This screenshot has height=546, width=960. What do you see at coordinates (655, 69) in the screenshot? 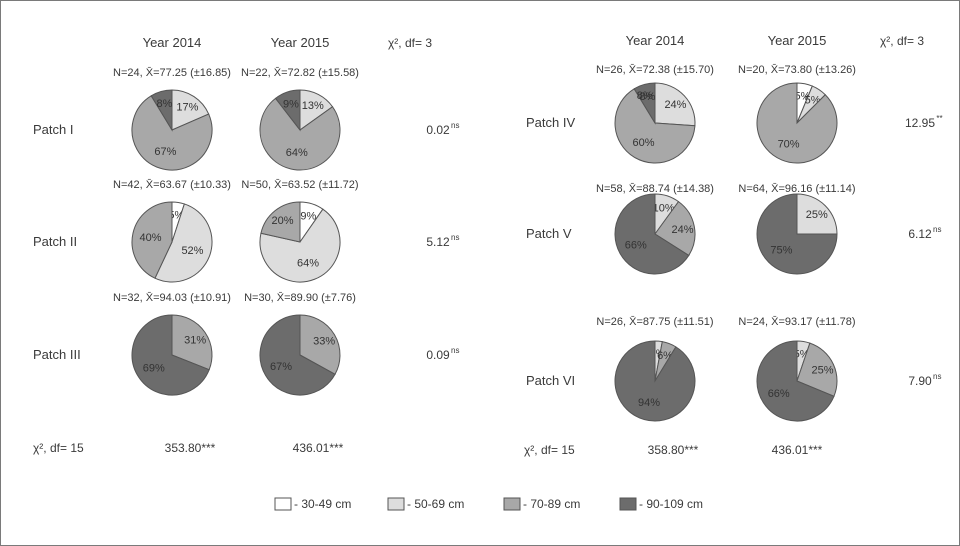
I see `sample-stats-label: N=26, X̄=72.38 (±15.70)` at bounding box center [655, 69].